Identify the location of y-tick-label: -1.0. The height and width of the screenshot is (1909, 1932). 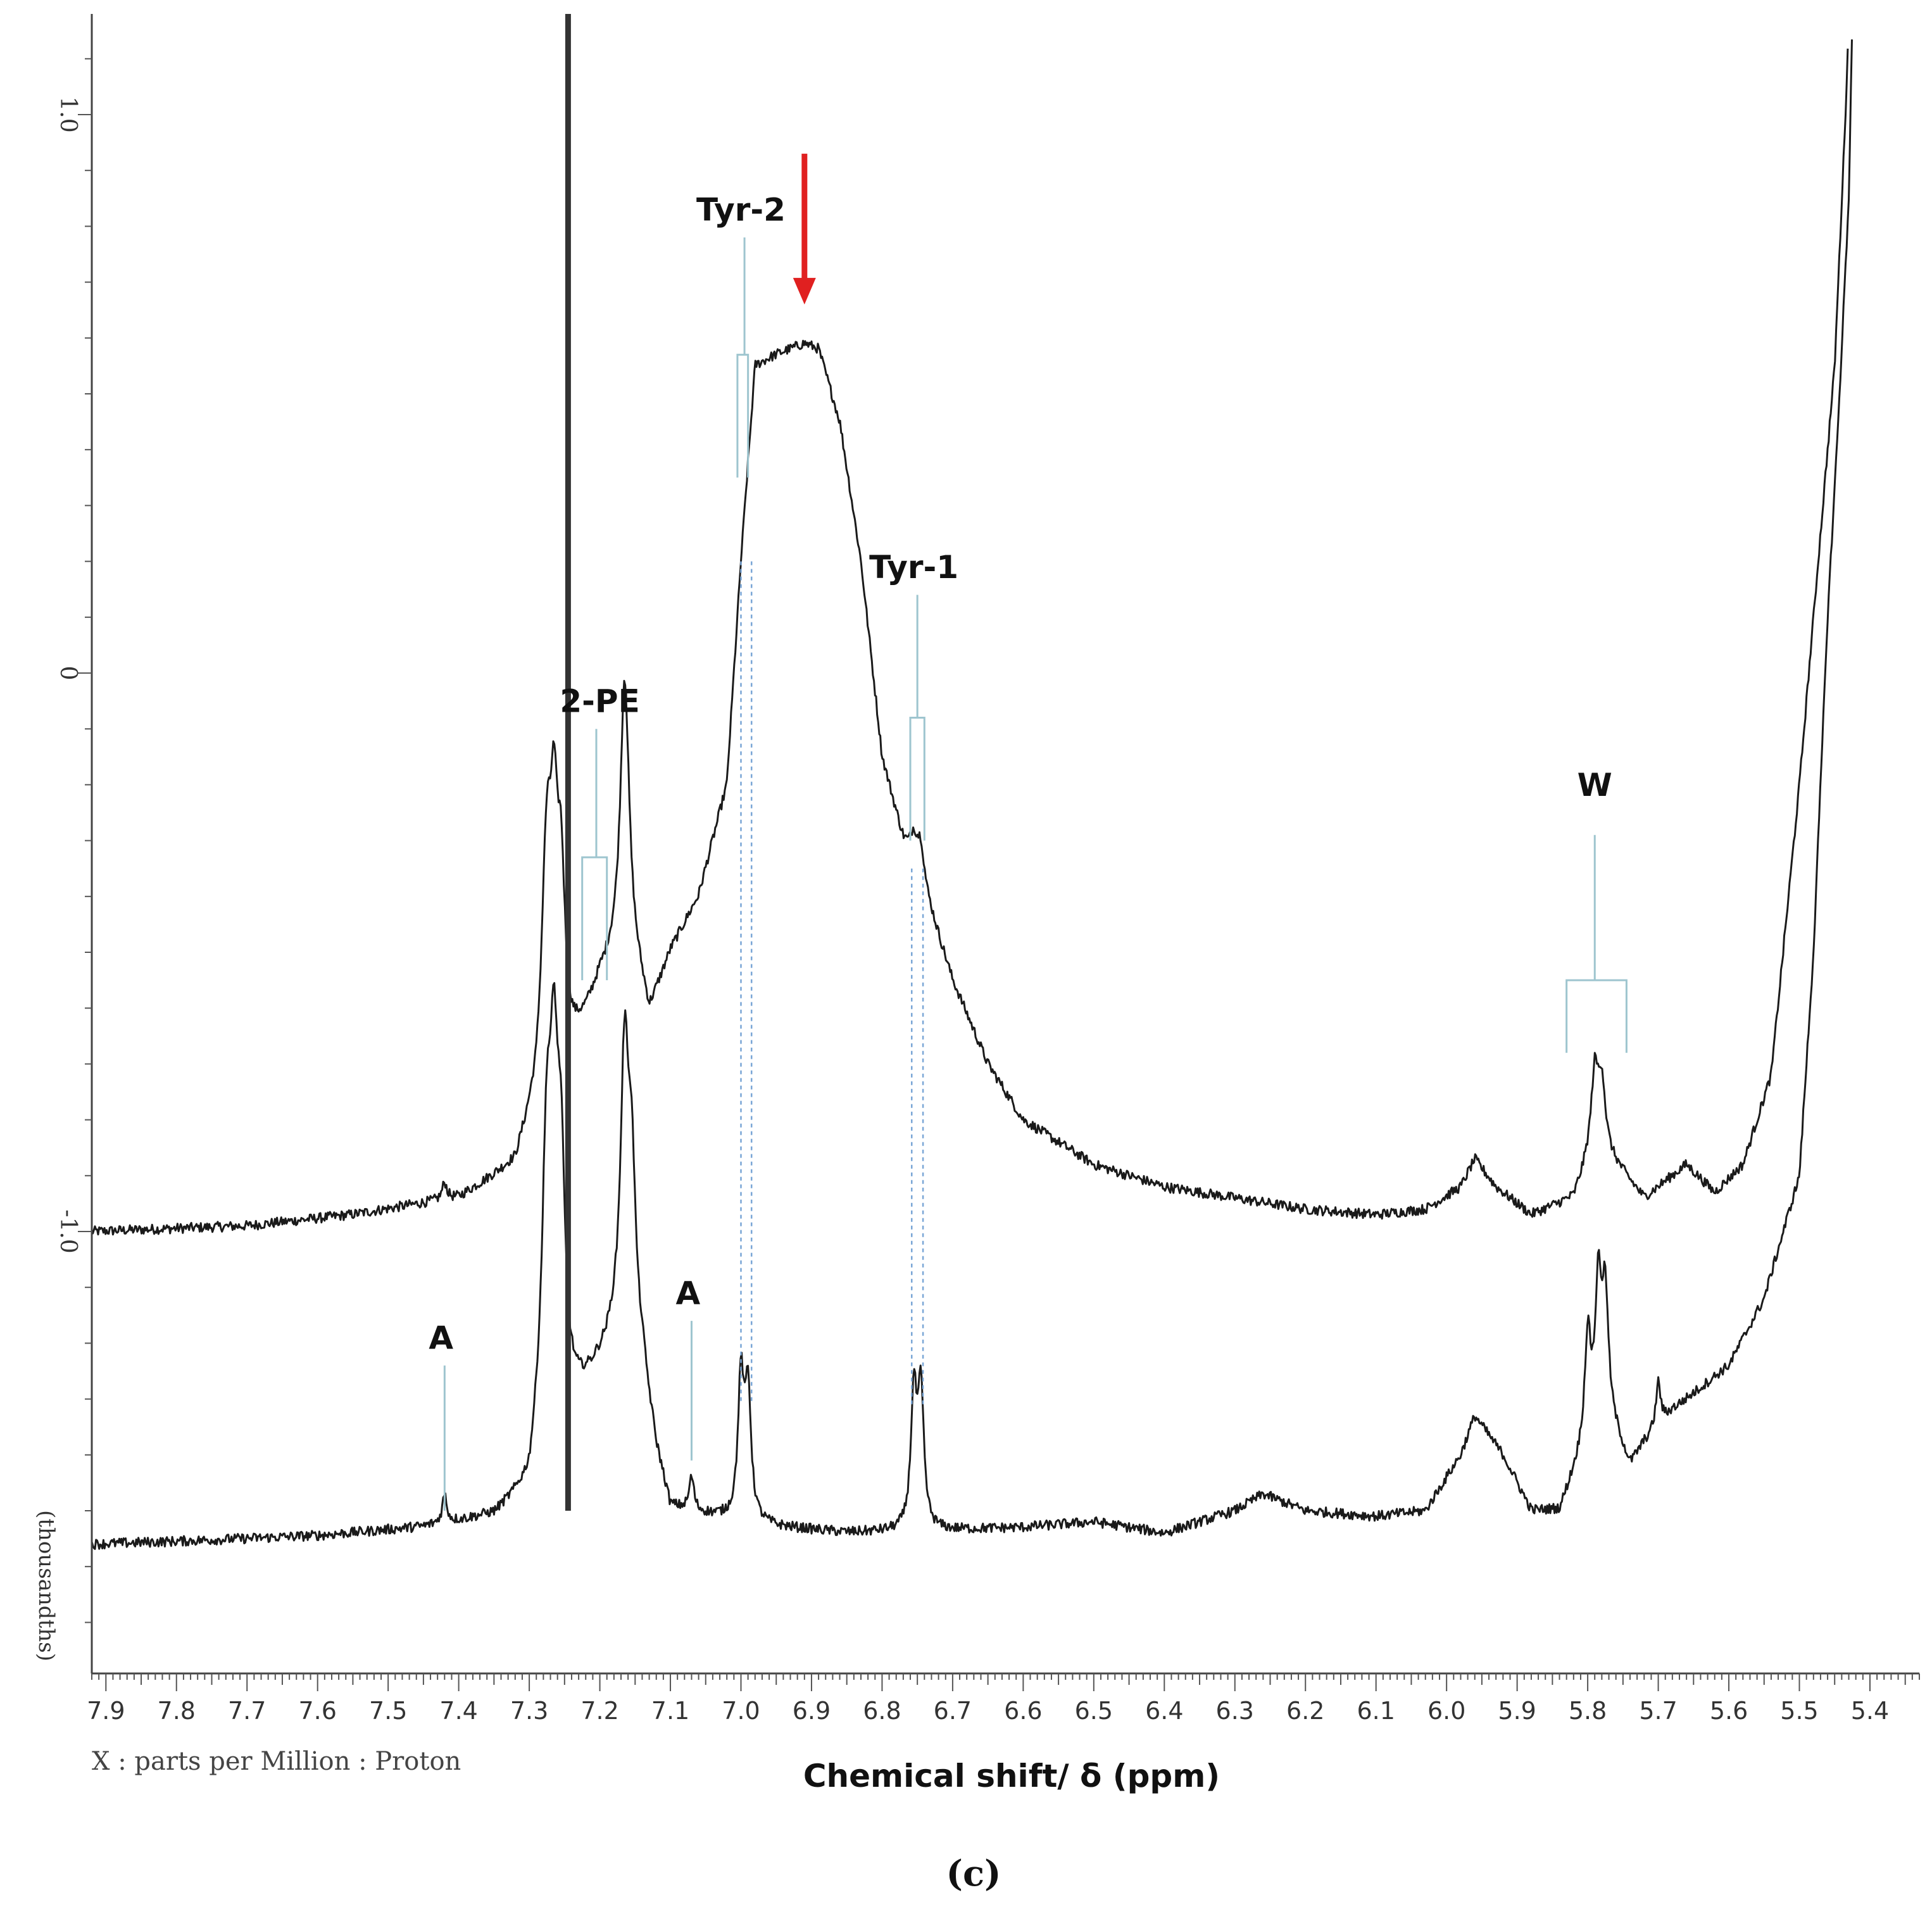
(68, 1231).